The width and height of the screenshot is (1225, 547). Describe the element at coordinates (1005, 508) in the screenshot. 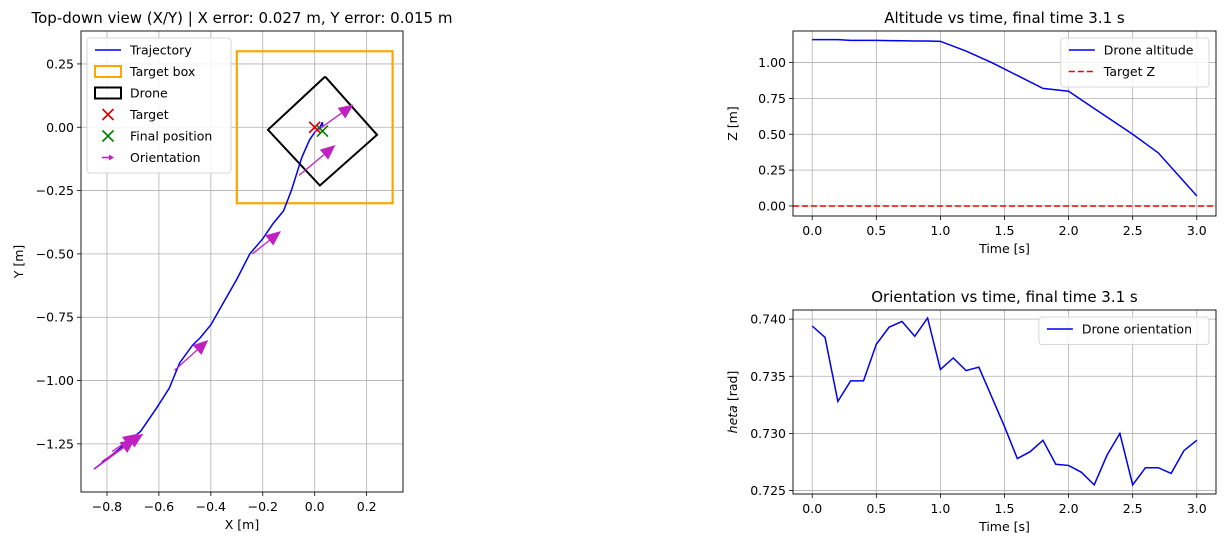

I see `x-tick-label: 1.5` at that location.